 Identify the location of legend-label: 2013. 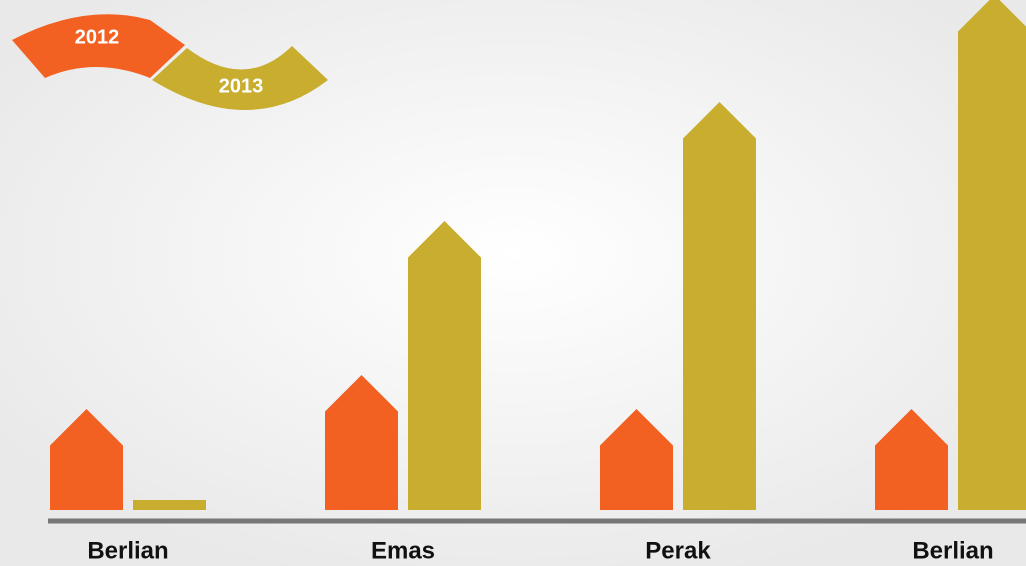
(241, 86).